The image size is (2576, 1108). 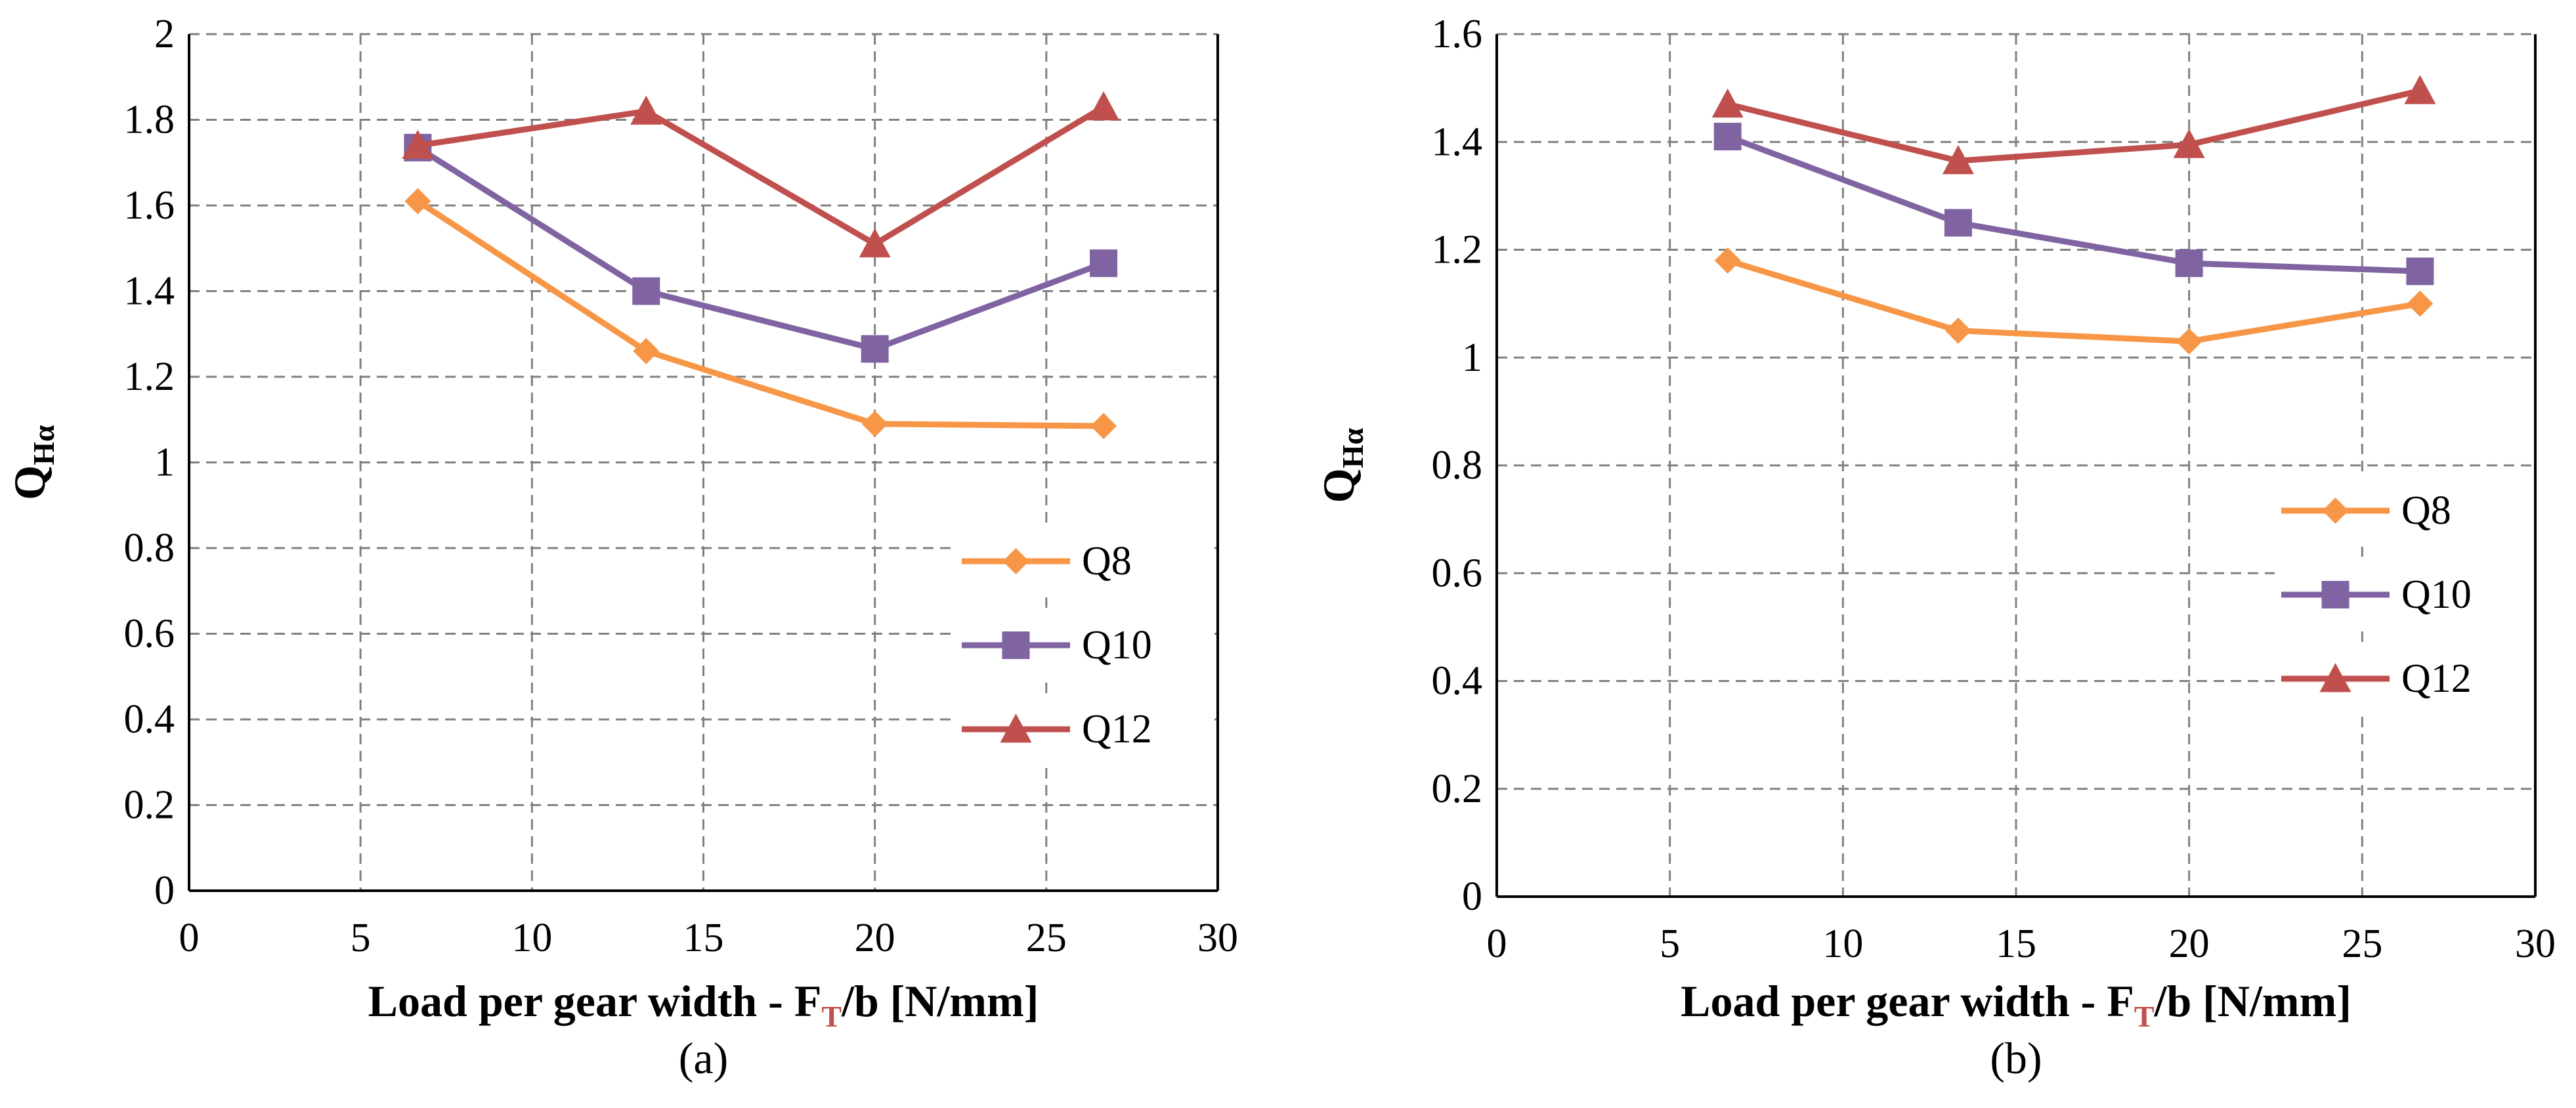 What do you see at coordinates (703, 1058) in the screenshot?
I see `panel-label: (a)` at bounding box center [703, 1058].